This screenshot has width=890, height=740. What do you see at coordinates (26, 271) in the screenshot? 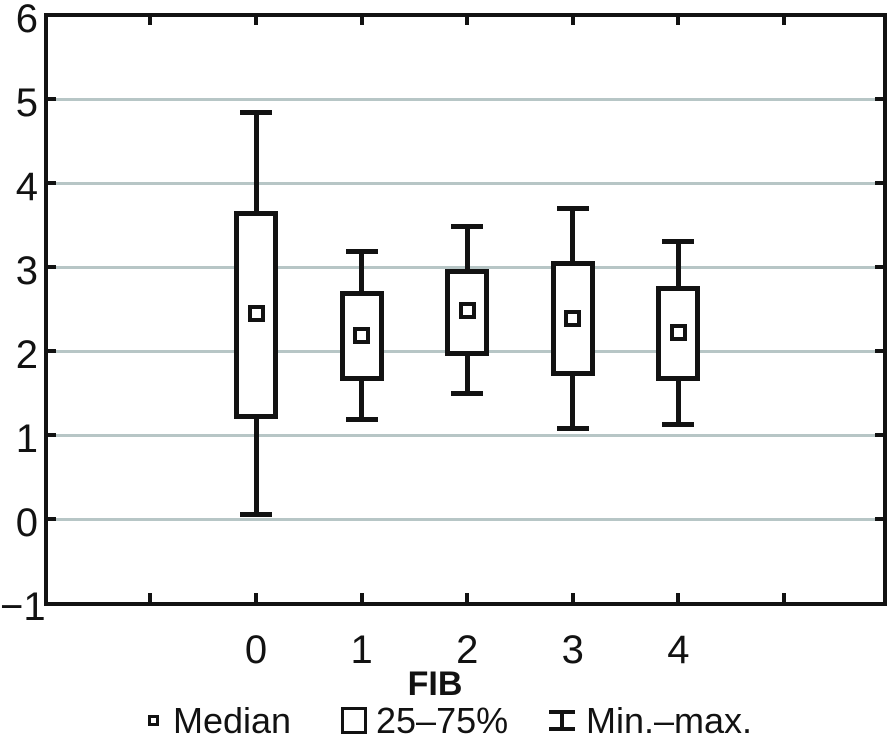
I see `y-tick-label: 3` at bounding box center [26, 271].